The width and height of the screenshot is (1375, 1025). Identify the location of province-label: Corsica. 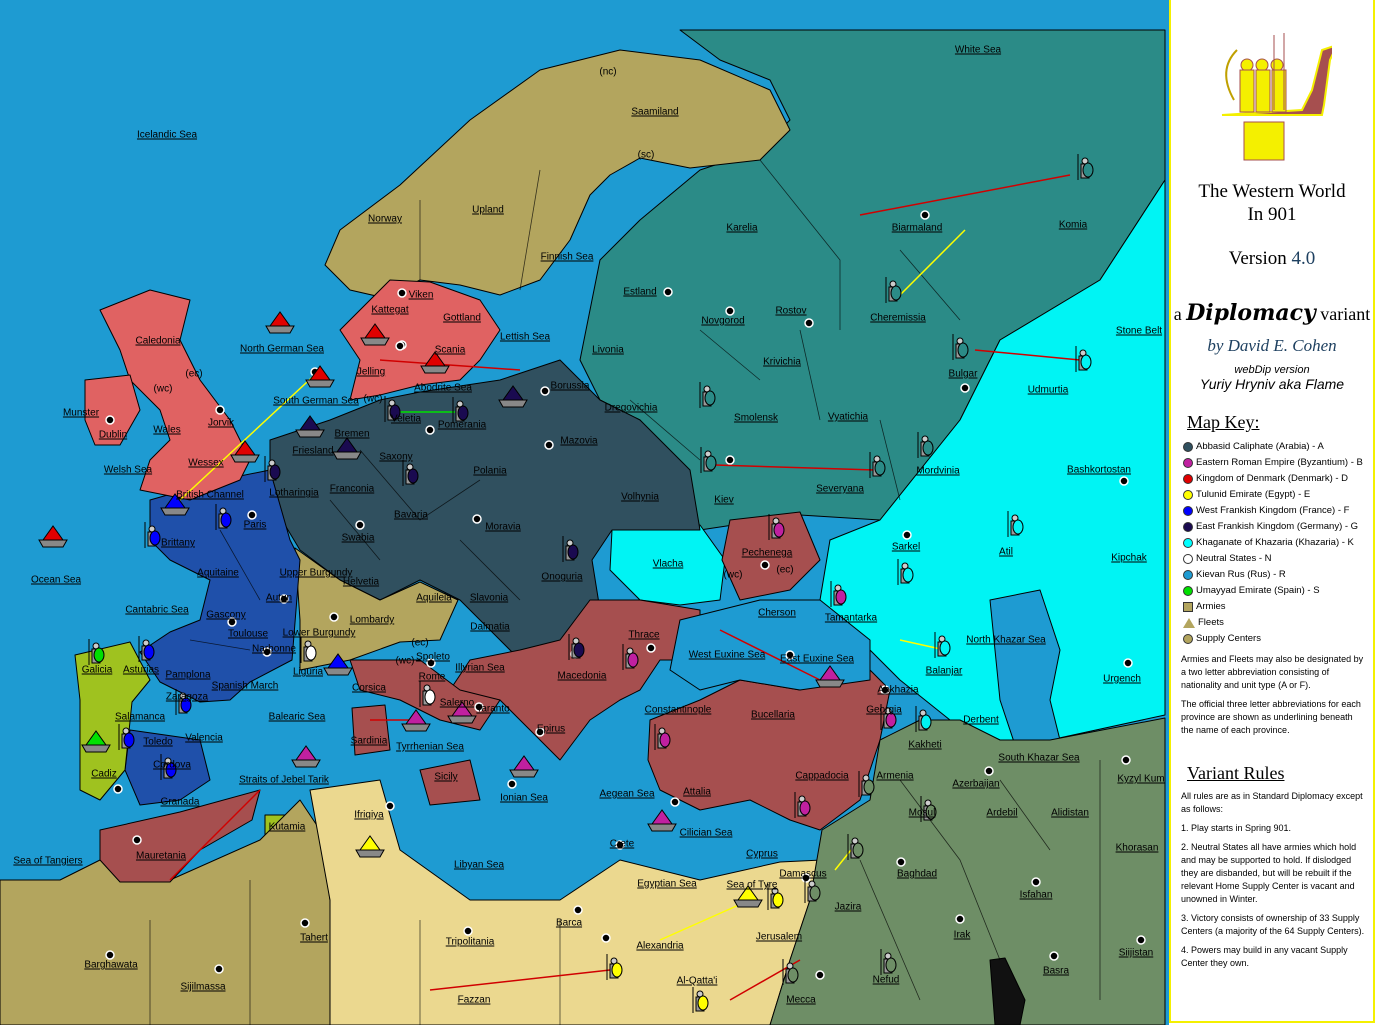
(369, 688).